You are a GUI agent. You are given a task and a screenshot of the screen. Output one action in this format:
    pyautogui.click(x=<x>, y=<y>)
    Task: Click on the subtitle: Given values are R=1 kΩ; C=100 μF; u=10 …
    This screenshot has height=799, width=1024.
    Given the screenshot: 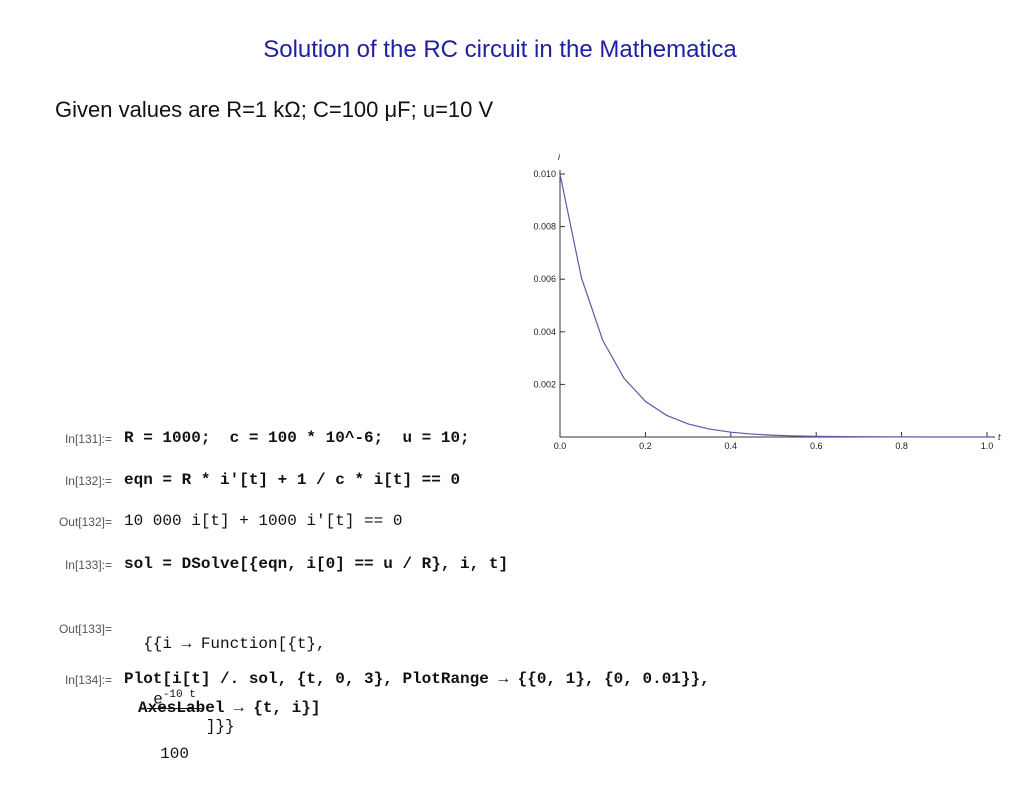 What is the action you would take?
    pyautogui.click(x=274, y=109)
    